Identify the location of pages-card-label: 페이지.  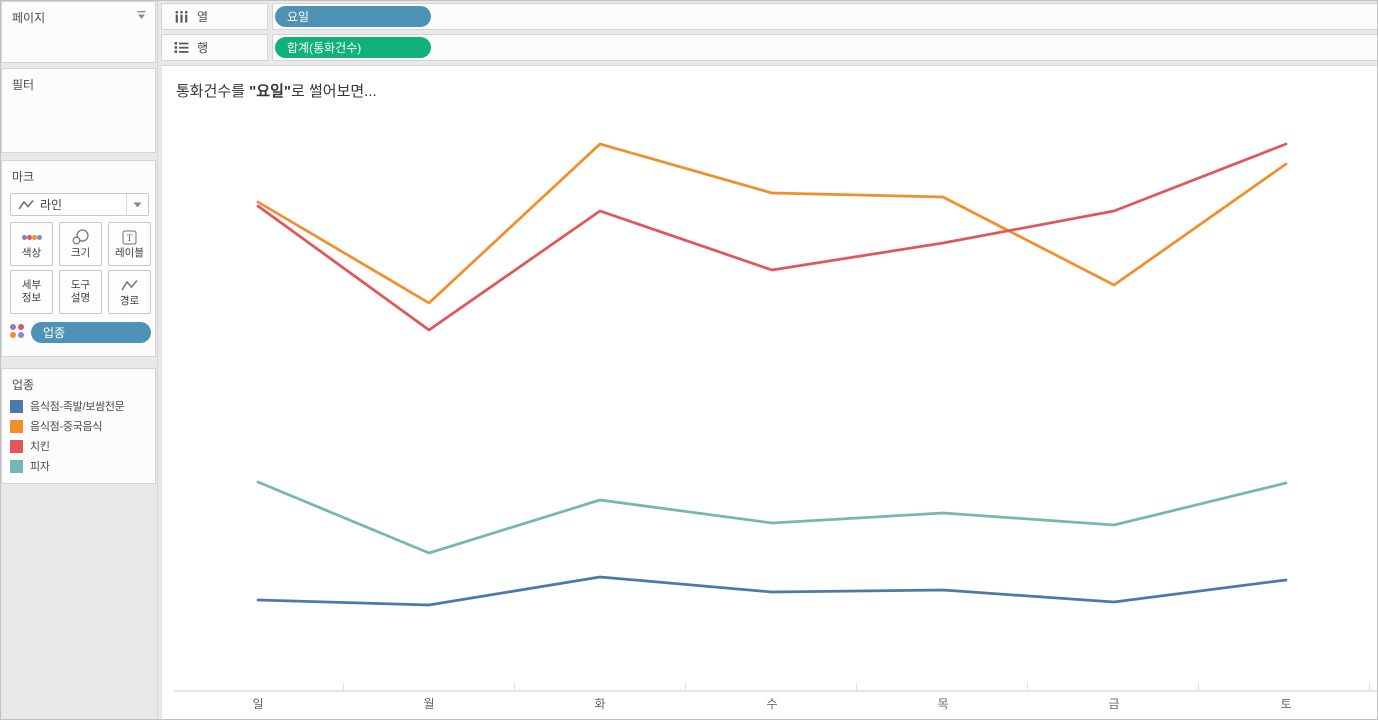
(29, 18).